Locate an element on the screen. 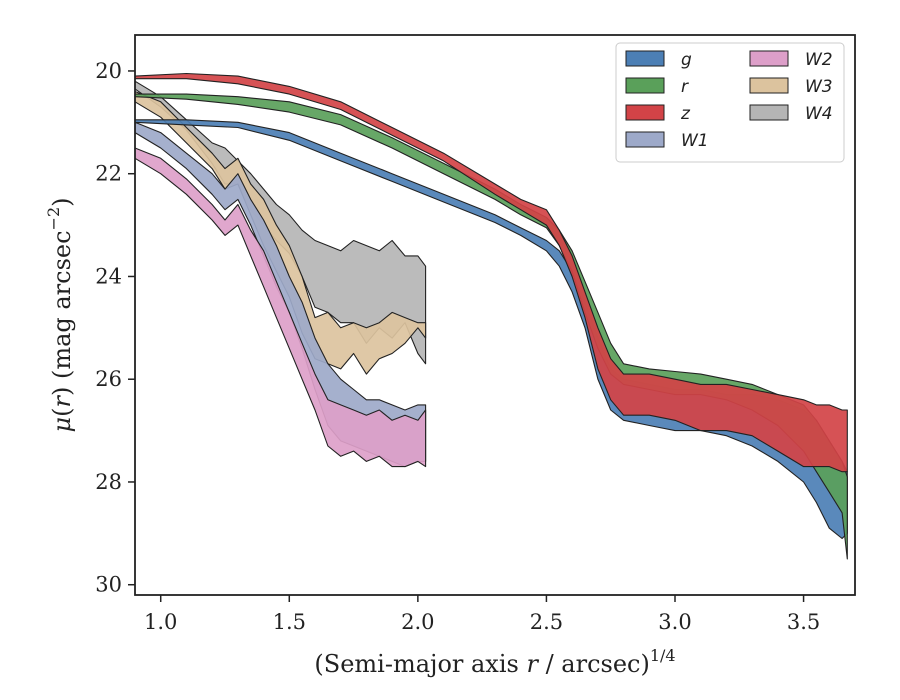  legend-swatch-w1 is located at coordinates (645, 139).